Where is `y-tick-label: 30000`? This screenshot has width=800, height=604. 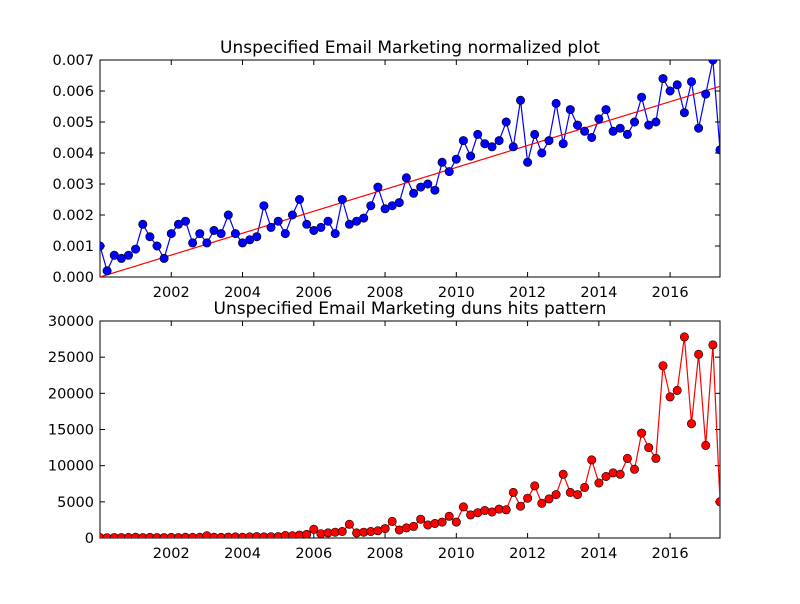 y-tick-label: 30000 is located at coordinates (71, 322).